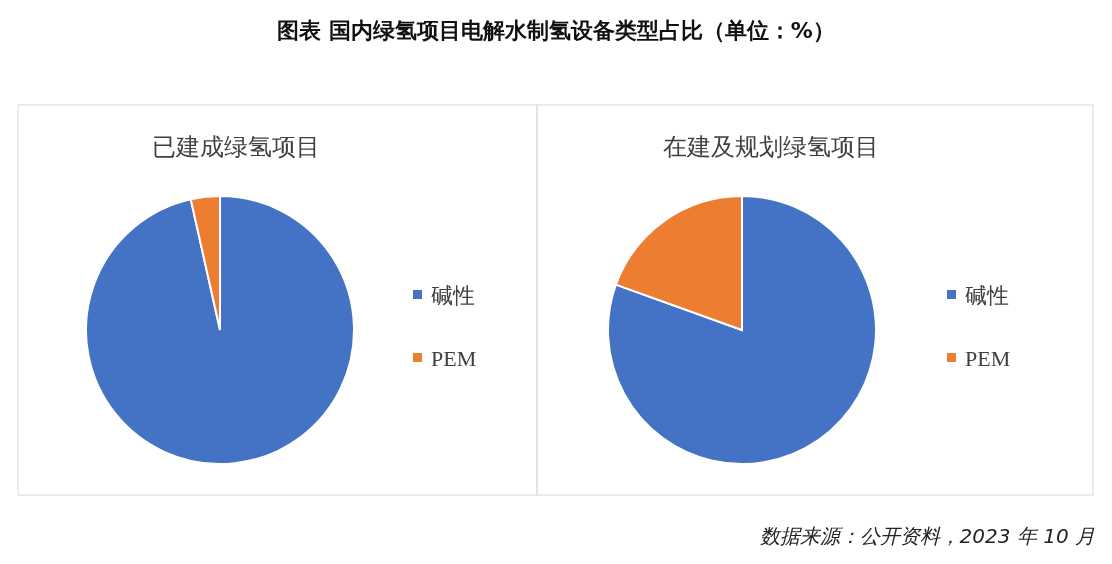 The height and width of the screenshot is (564, 1112). I want to click on chart-subtitle: 在建及规划绿氢项目, so click(770, 147).